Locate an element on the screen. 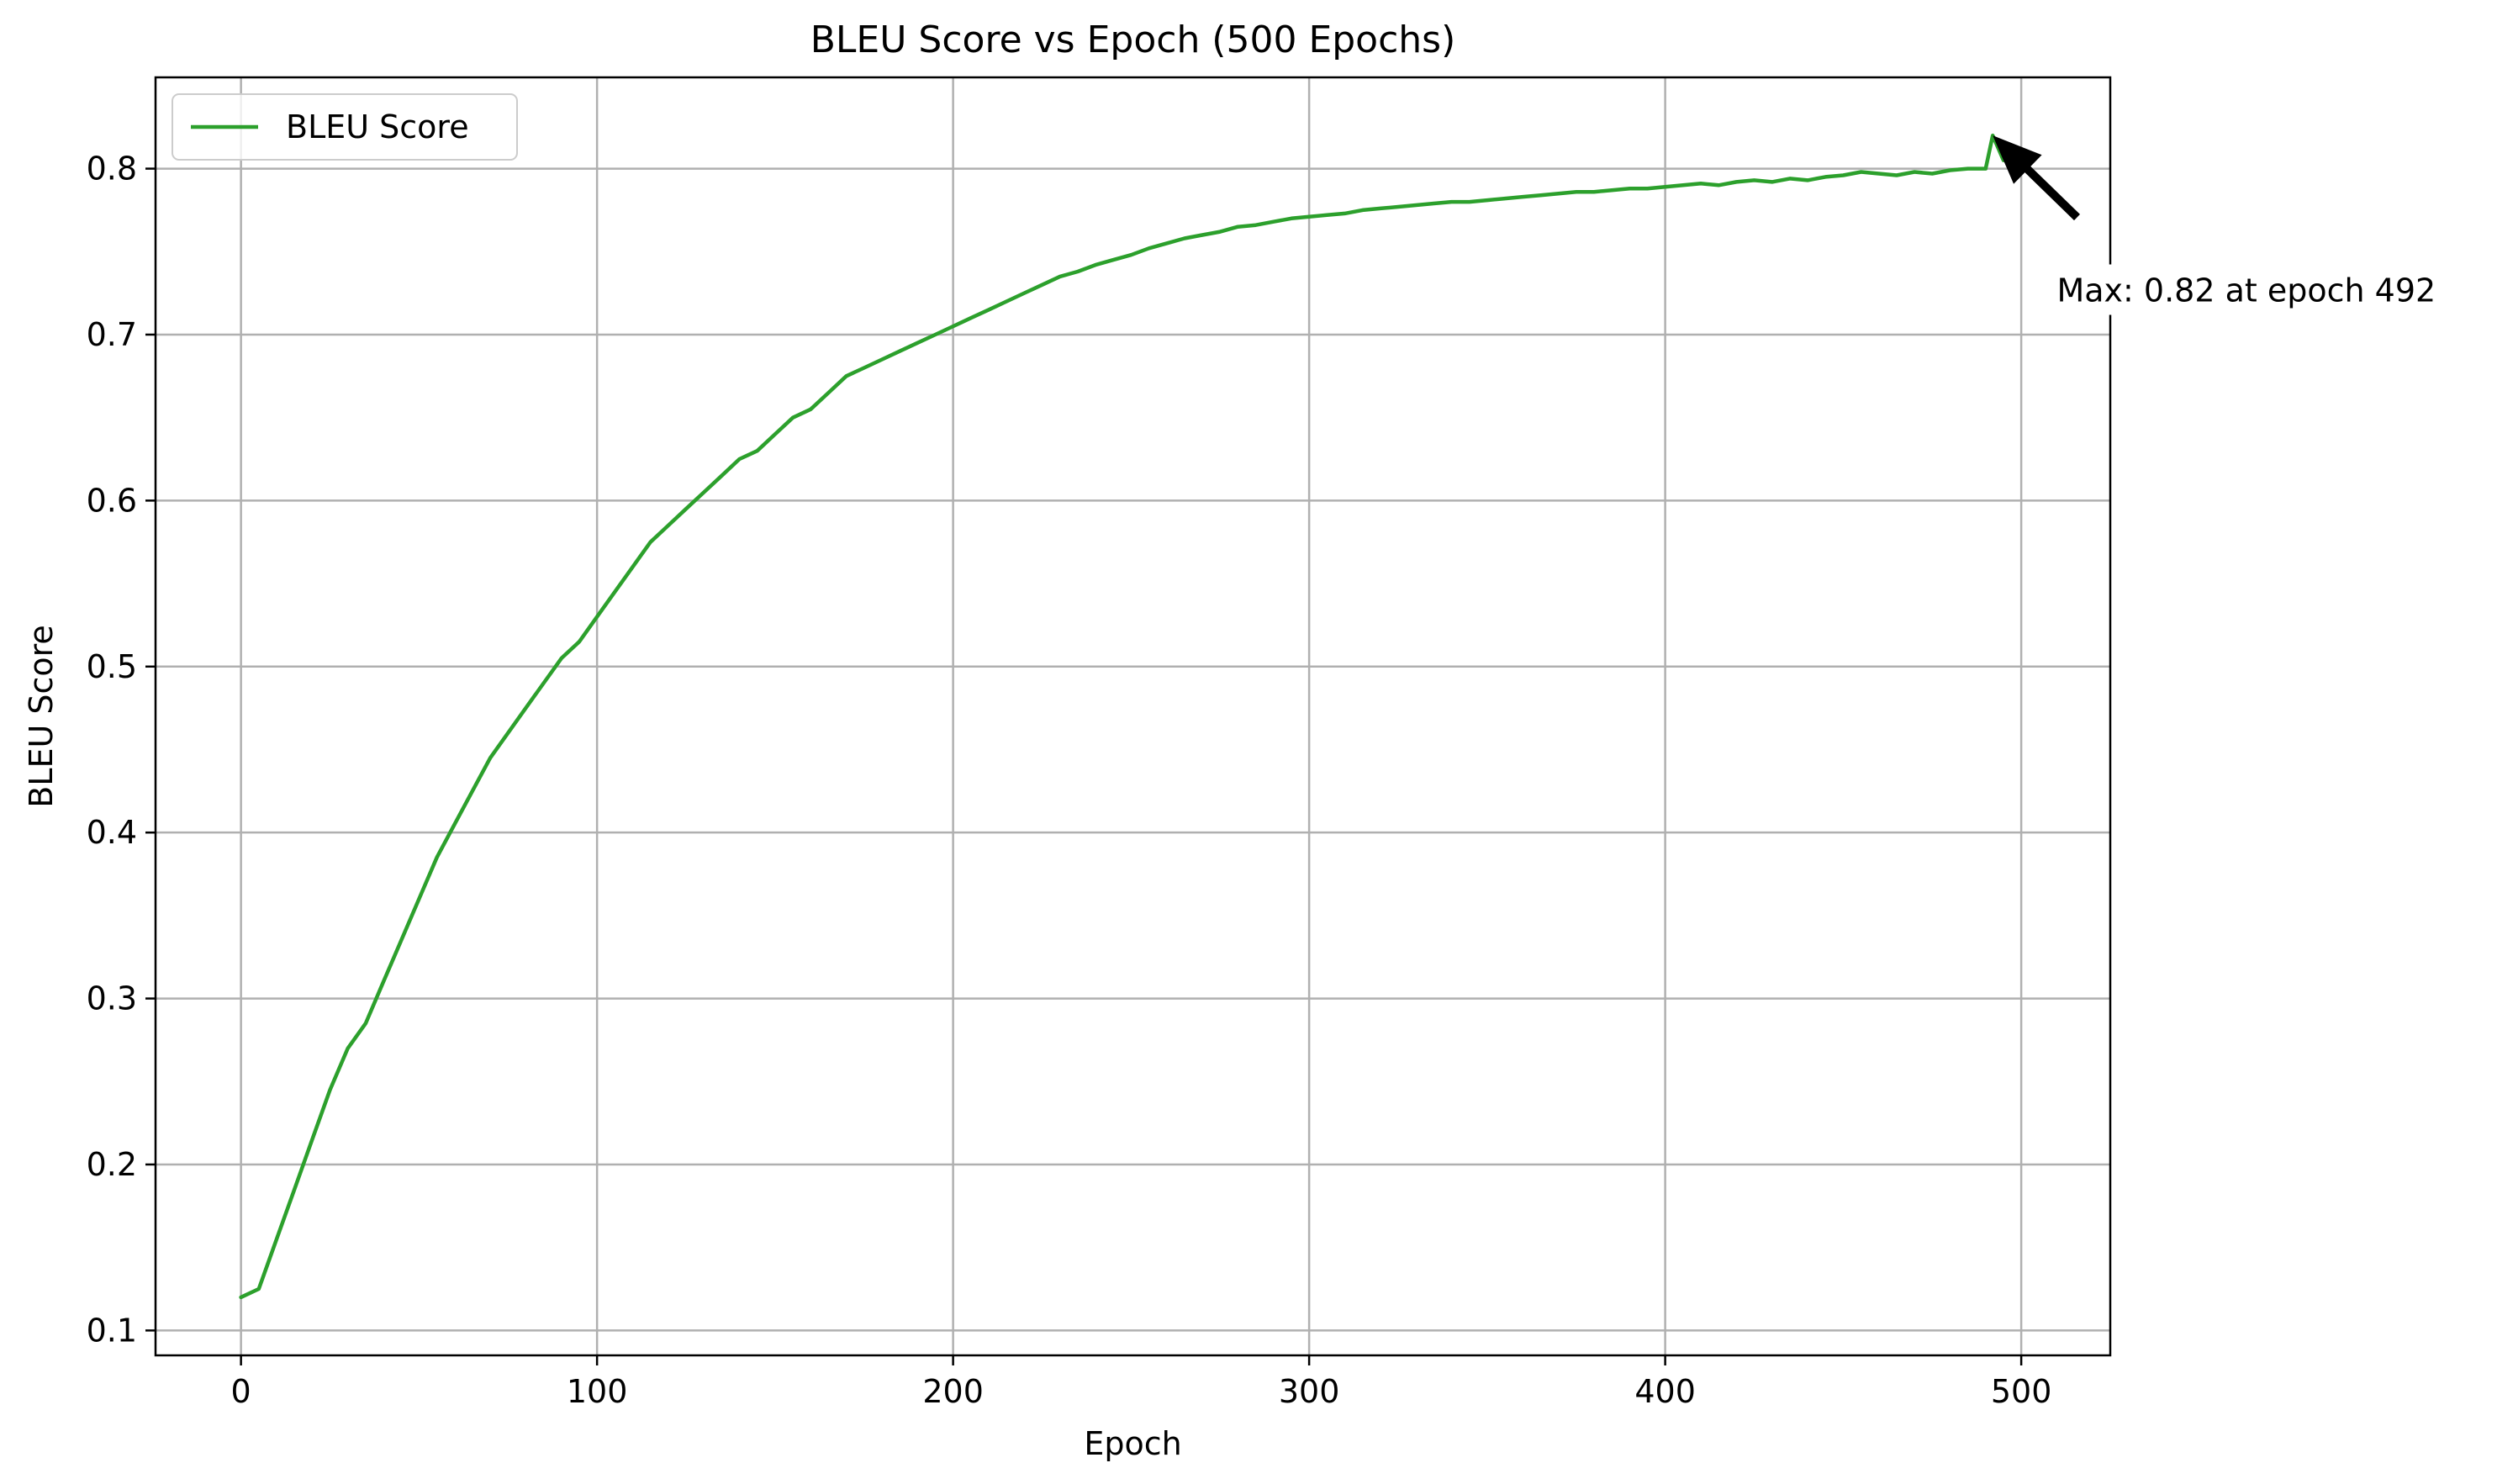 This screenshot has width=2497, height=1484. y-tick-label: 0.8 is located at coordinates (112, 169).